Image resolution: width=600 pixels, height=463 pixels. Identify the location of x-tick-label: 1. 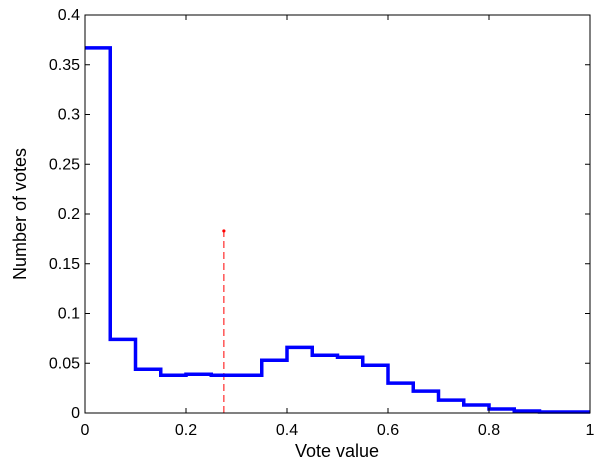
(590, 430).